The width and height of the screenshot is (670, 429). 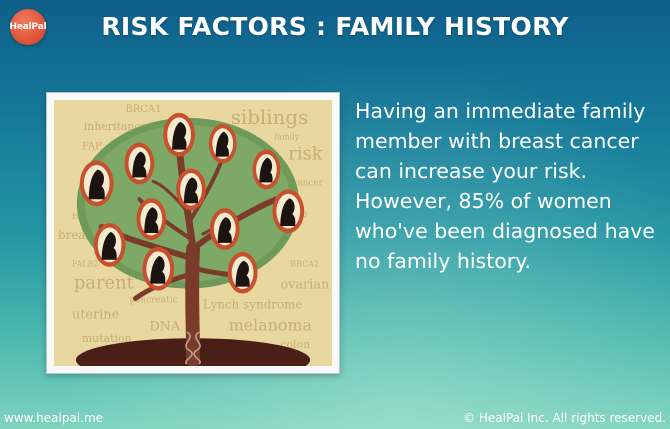 What do you see at coordinates (107, 338) in the screenshot?
I see `word-mutation: mutation` at bounding box center [107, 338].